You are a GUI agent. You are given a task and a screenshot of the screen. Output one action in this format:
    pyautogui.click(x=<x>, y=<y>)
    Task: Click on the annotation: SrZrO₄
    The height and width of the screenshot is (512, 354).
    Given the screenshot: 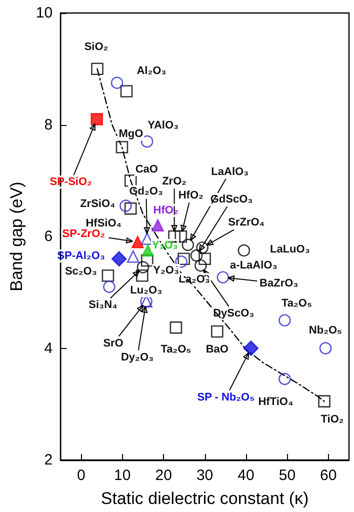 What is the action you would take?
    pyautogui.click(x=246, y=222)
    